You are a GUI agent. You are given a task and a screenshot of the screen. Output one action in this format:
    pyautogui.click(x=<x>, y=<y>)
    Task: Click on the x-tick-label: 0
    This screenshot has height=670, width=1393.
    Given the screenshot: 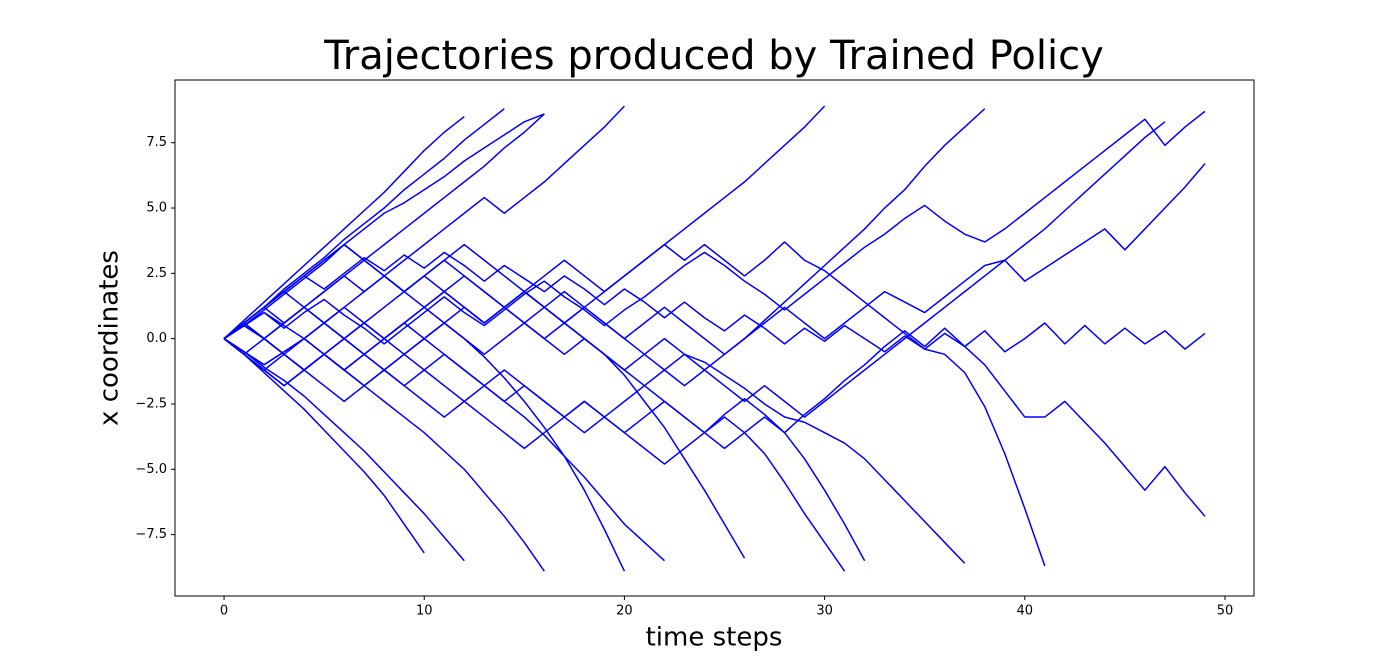 What is the action you would take?
    pyautogui.click(x=224, y=611)
    